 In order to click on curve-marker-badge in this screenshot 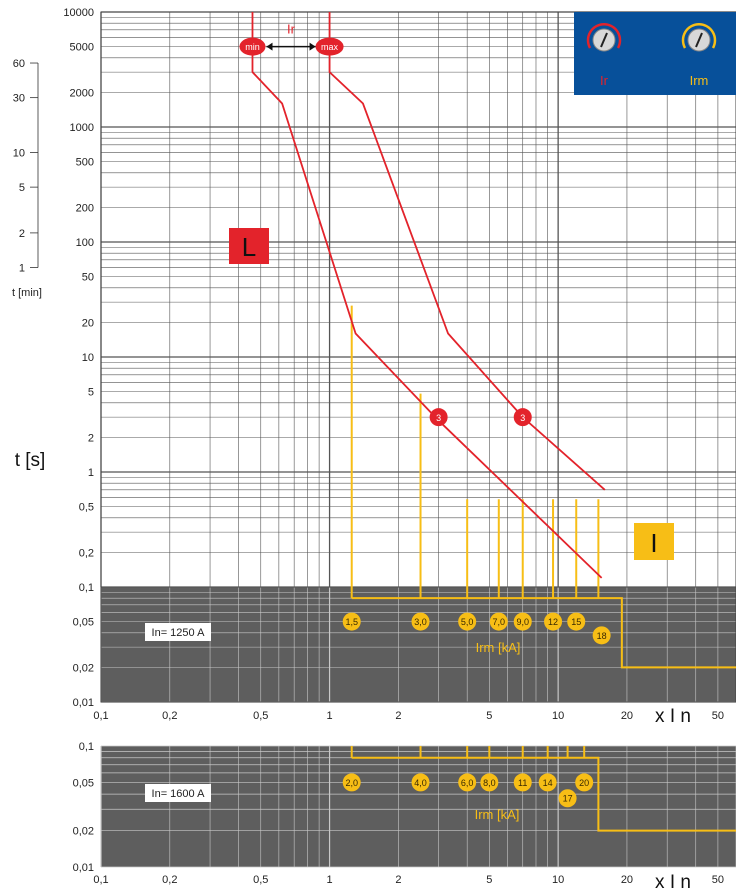, I will do `click(438, 417)`.